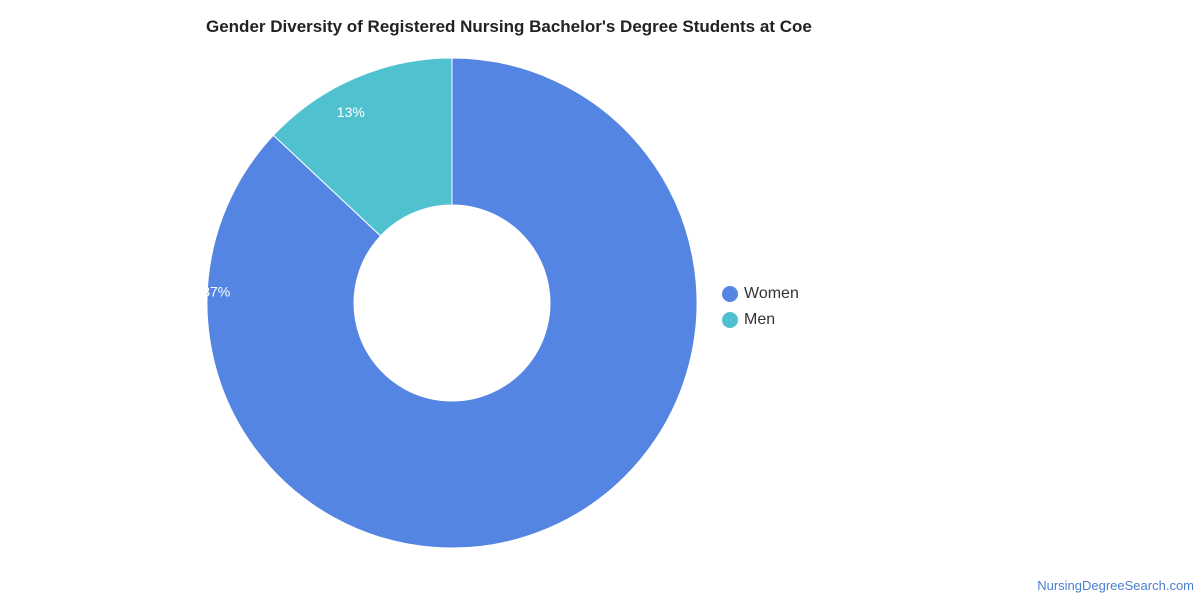 This screenshot has height=600, width=1200. I want to click on source-watermark: NursingDegreeSearch.com, so click(1115, 585).